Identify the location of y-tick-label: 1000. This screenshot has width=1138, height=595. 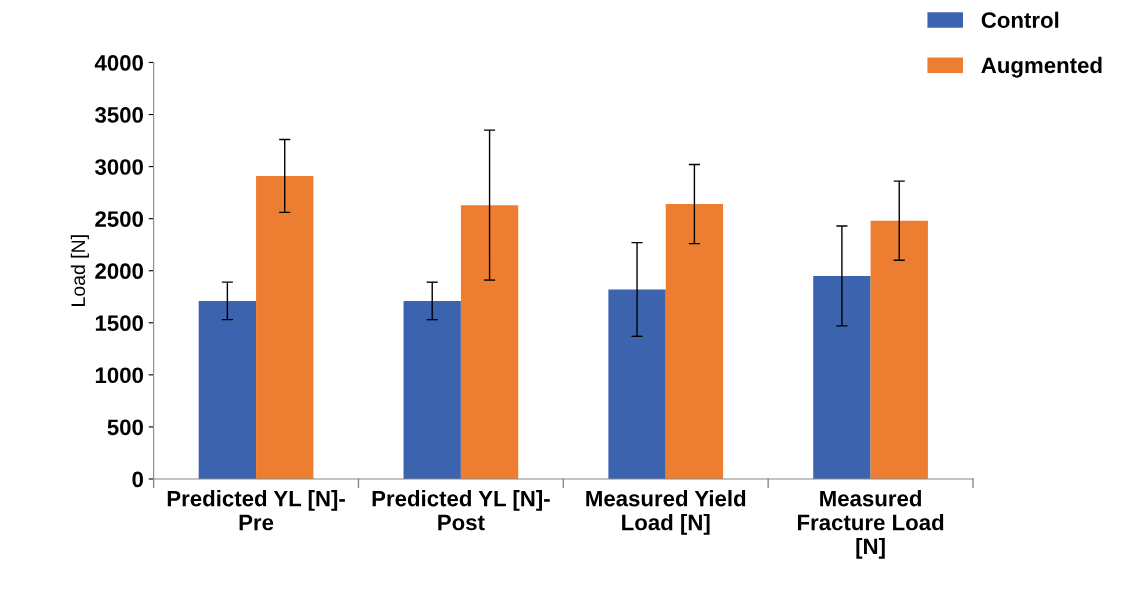
(119, 375).